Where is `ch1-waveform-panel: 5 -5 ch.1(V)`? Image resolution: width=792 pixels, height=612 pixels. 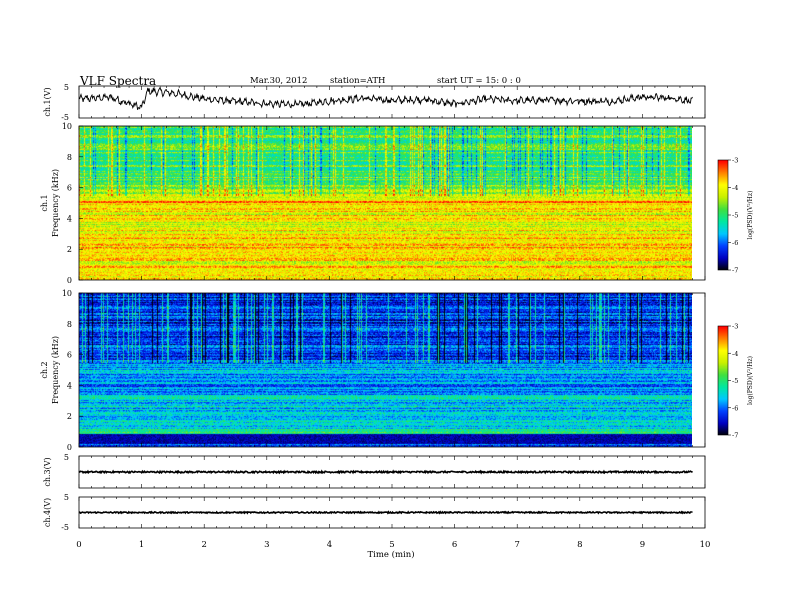
ch1-waveform-panel: 5 -5 ch.1(V) is located at coordinates (374, 102).